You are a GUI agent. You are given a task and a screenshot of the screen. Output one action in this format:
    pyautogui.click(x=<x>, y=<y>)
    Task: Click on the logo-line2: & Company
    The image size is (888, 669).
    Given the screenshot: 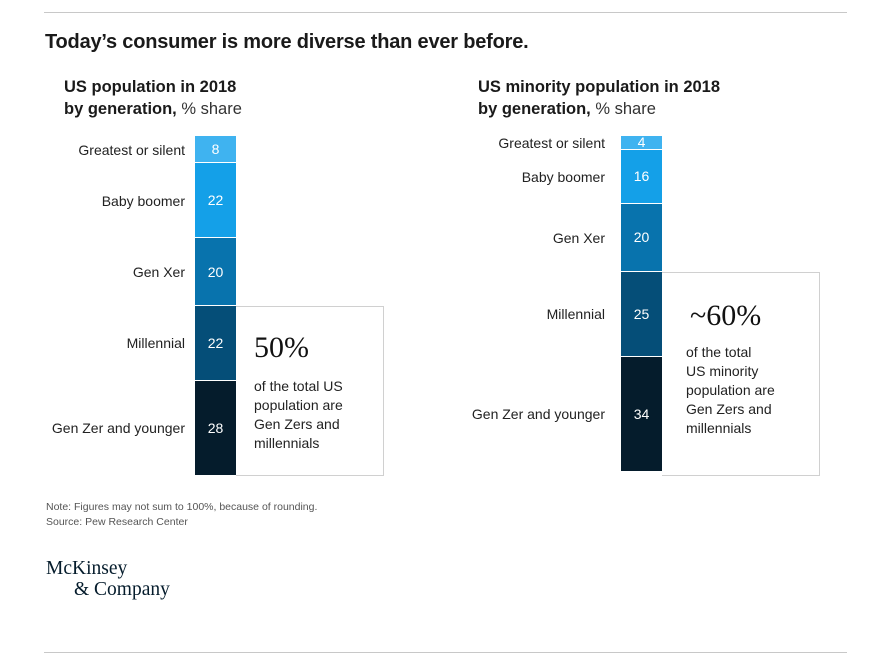 What is the action you would take?
    pyautogui.click(x=122, y=589)
    